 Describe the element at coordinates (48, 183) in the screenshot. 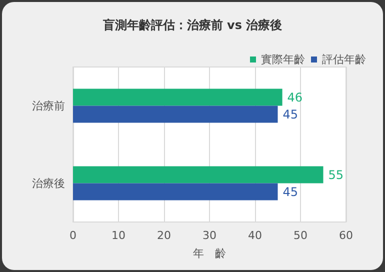

I see `y-tick-label: 治療後` at that location.